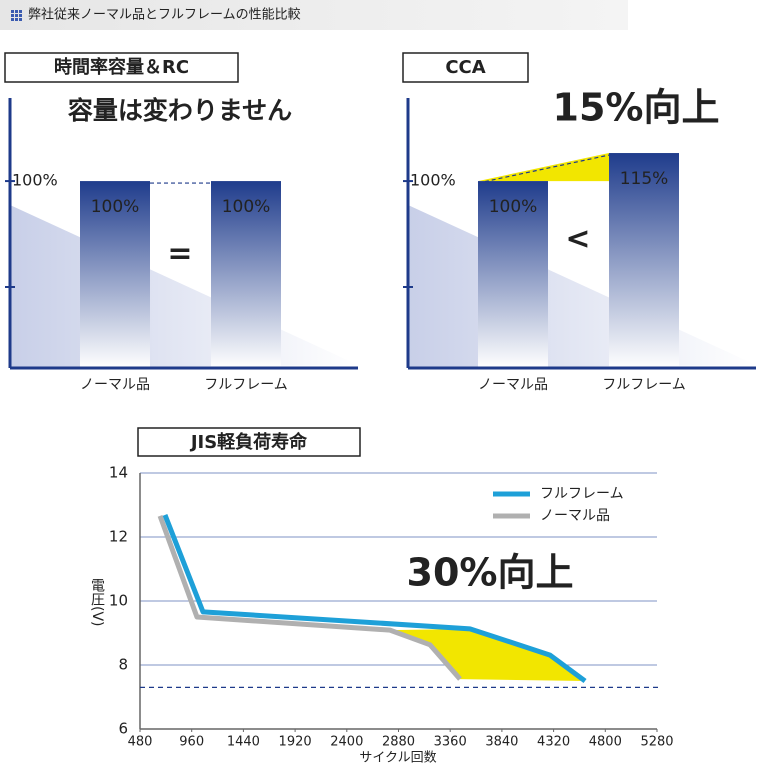  I want to click on x-tick-label: 3360, so click(450, 742).